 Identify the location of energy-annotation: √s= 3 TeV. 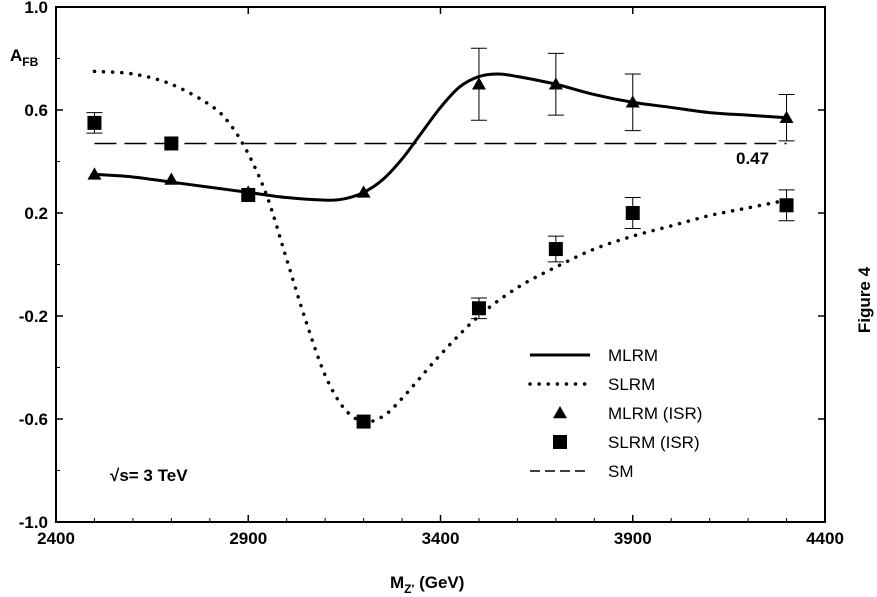
(149, 475).